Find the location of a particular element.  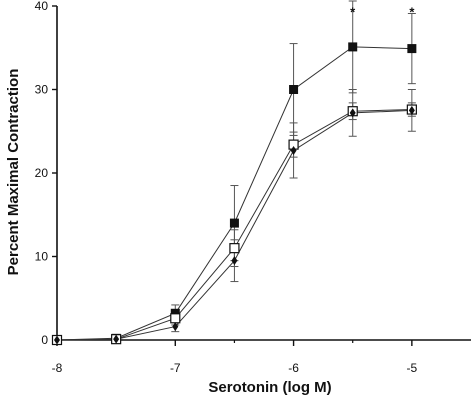

y-tick-label: 0 is located at coordinates (44, 340).